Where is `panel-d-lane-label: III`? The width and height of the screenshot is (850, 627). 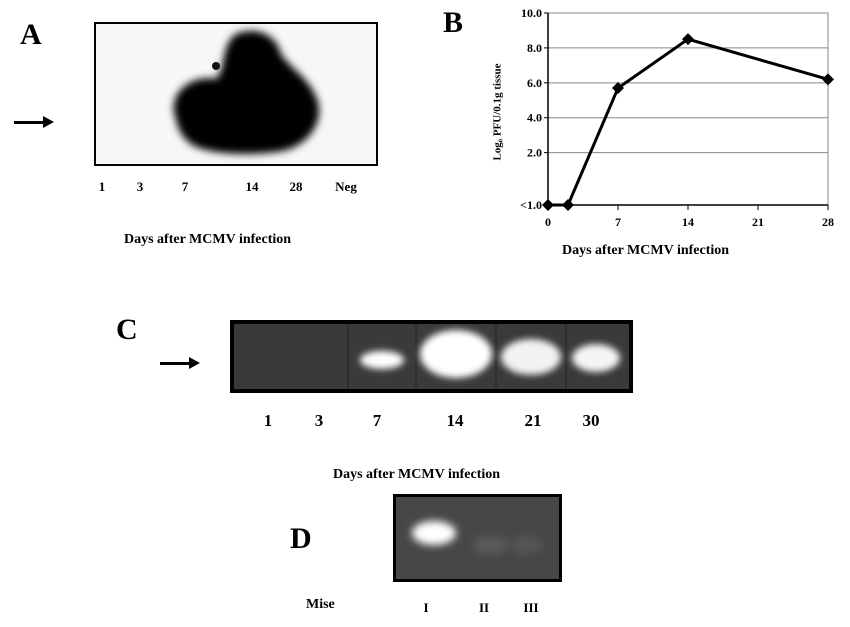
panel-d-lane-label: III is located at coordinates (531, 607).